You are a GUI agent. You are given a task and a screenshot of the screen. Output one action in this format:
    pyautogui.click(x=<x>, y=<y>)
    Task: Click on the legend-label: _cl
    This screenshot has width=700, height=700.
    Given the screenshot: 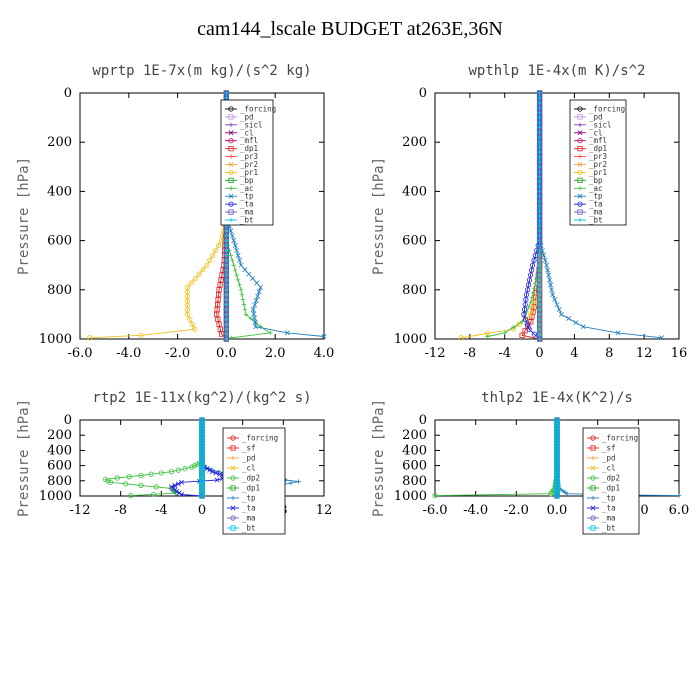 What is the action you would take?
    pyautogui.click(x=247, y=132)
    